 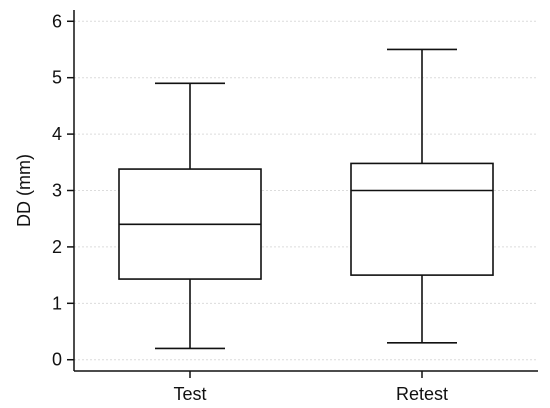 I want to click on x-tick-label-test: Test, so click(x=189, y=394).